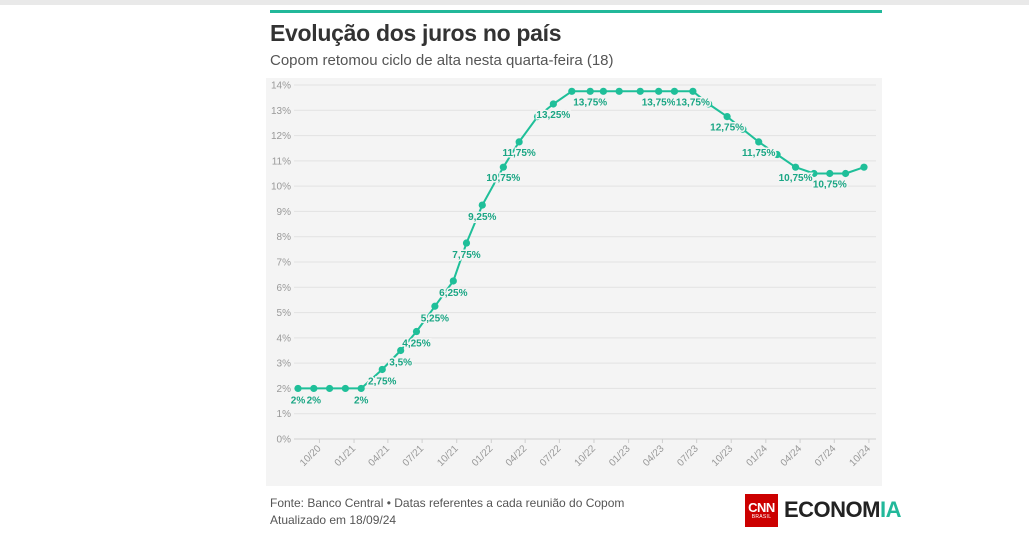 The image size is (1029, 540). Describe the element at coordinates (792, 456) in the screenshot. I see `x-tick-label: 04/24` at that location.